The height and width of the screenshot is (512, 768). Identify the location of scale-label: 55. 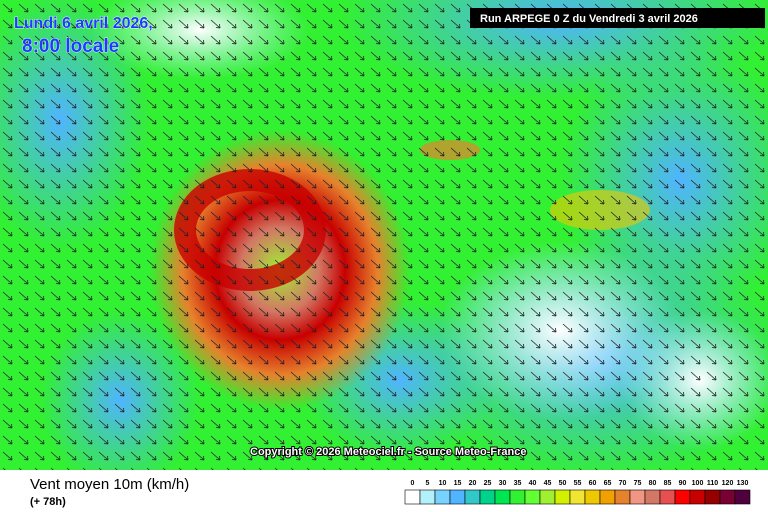
(578, 483).